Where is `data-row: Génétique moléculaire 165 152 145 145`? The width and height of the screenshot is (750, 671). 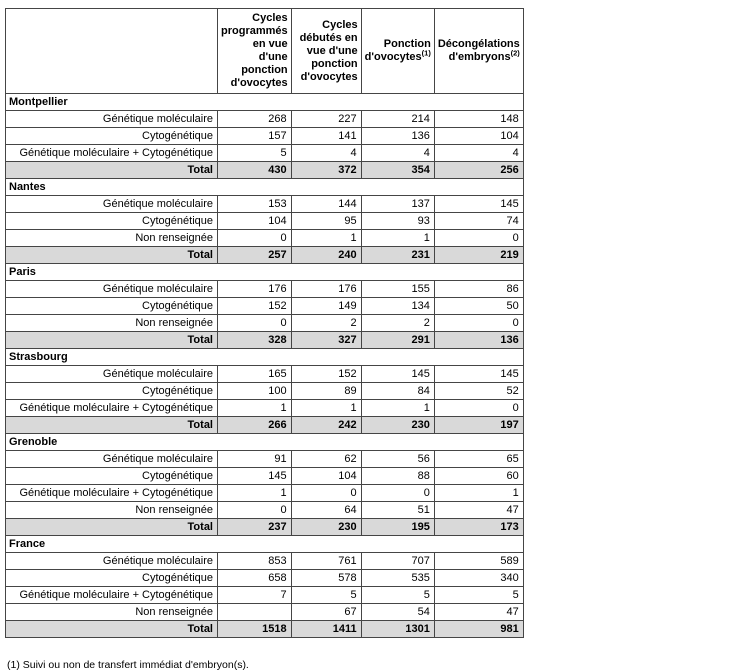
data-row: Génétique moléculaire 165 152 145 145 is located at coordinates (264, 374).